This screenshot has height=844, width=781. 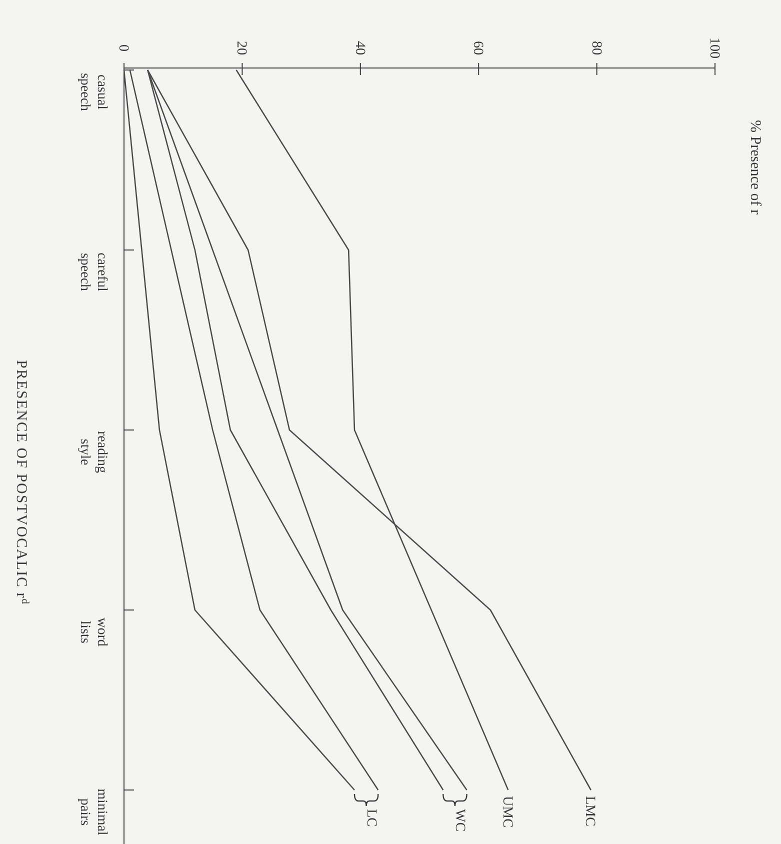 What do you see at coordinates (459, 820) in the screenshot?
I see `legend-label: WC` at bounding box center [459, 820].